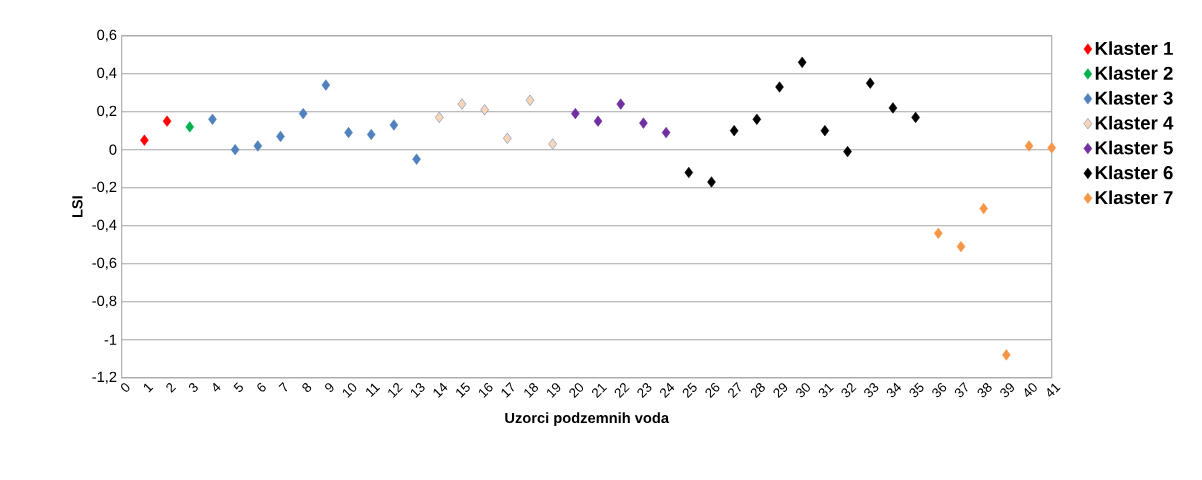  I want to click on x-tick-label: 7, so click(283, 387).